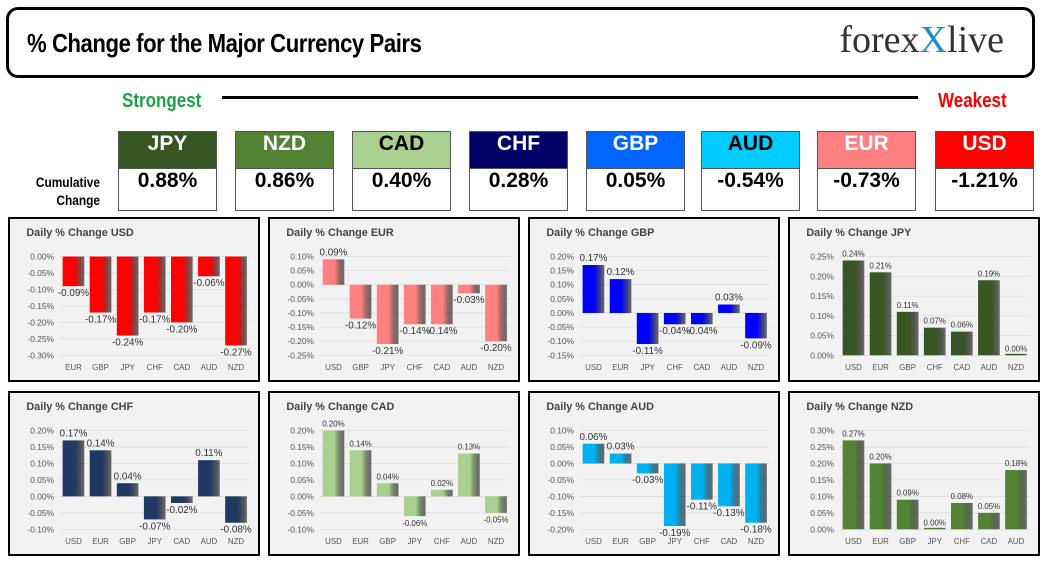 Image resolution: width=1045 pixels, height=577 pixels. What do you see at coordinates (560, 529) in the screenshot?
I see `y-tick-label: -0.20%` at bounding box center [560, 529].